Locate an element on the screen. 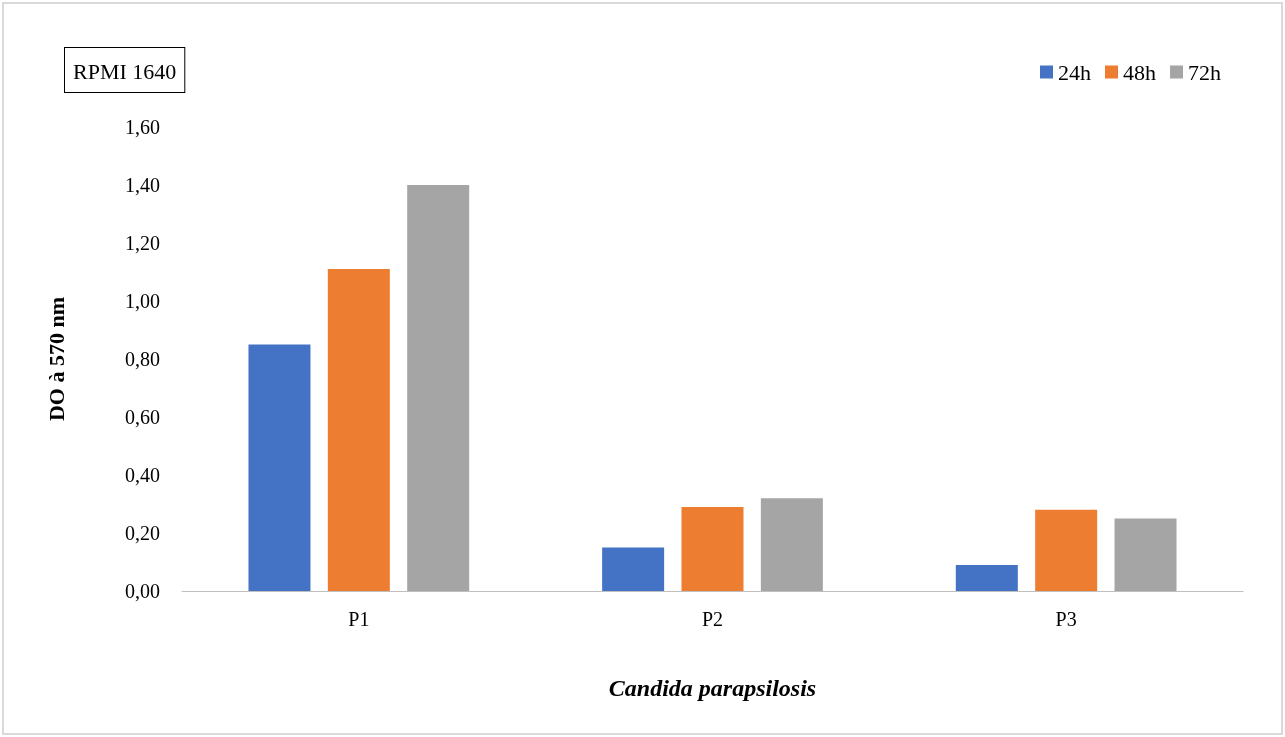 This screenshot has width=1285, height=737. x-axis-title: Candida parapsilosis is located at coordinates (712, 688).